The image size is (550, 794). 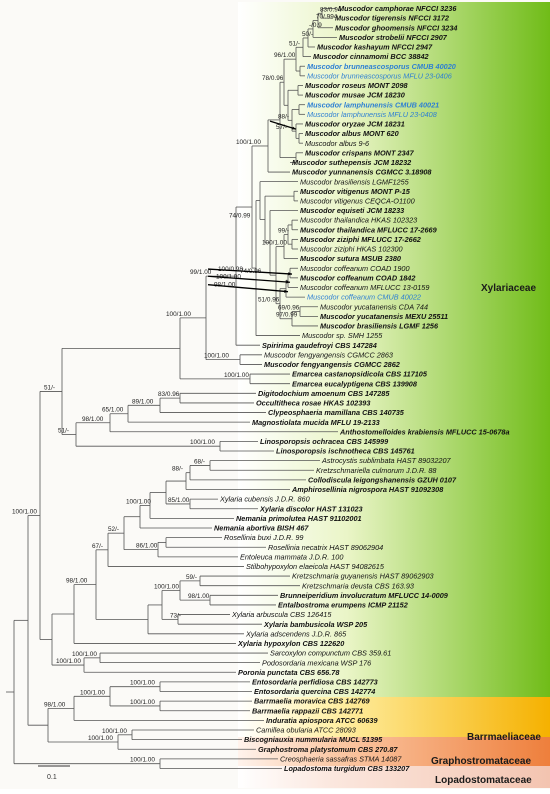 I want to click on taxon-label: Muscodor sp. SMH 1255, so click(x=342, y=335).